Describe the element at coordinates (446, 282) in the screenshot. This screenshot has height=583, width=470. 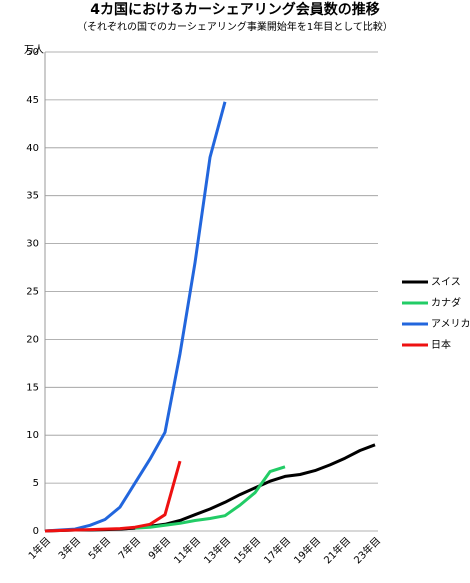
I see `legend-label: スイス` at that location.